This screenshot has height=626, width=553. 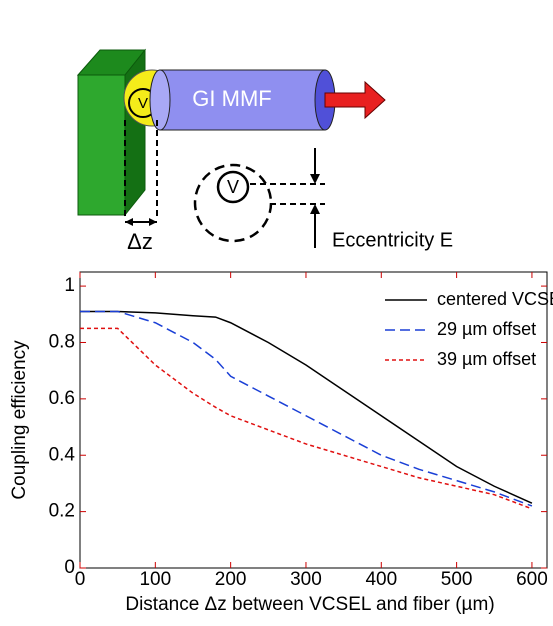 What do you see at coordinates (532, 579) in the screenshot?
I see `x-tick-label: 600` at bounding box center [532, 579].